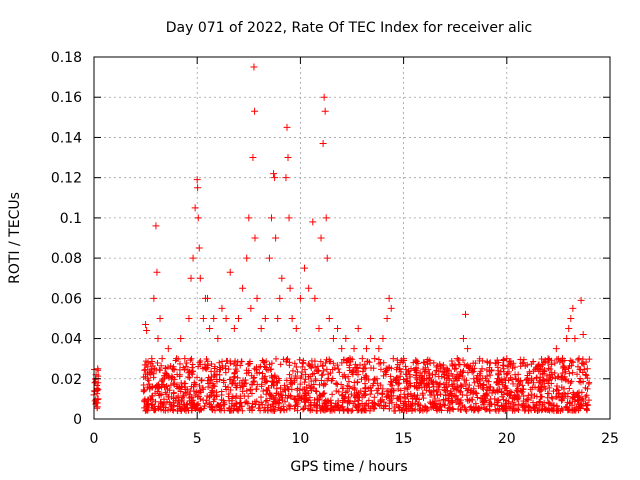 This screenshot has height=480, width=640. Describe the element at coordinates (348, 467) in the screenshot. I see `x-axis-label: GPS time / hours` at that location.